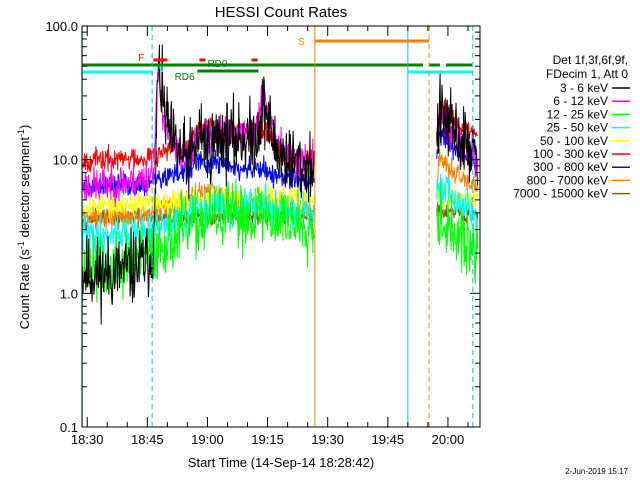 This screenshot has height=480, width=640. I want to click on flag-s-label: S, so click(301, 42).